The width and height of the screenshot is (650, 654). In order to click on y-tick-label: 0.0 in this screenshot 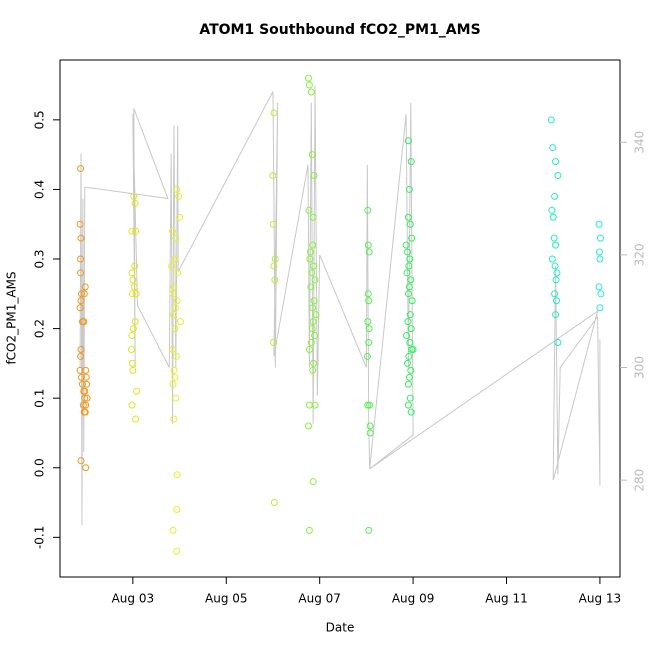, I will do `click(40, 467)`.